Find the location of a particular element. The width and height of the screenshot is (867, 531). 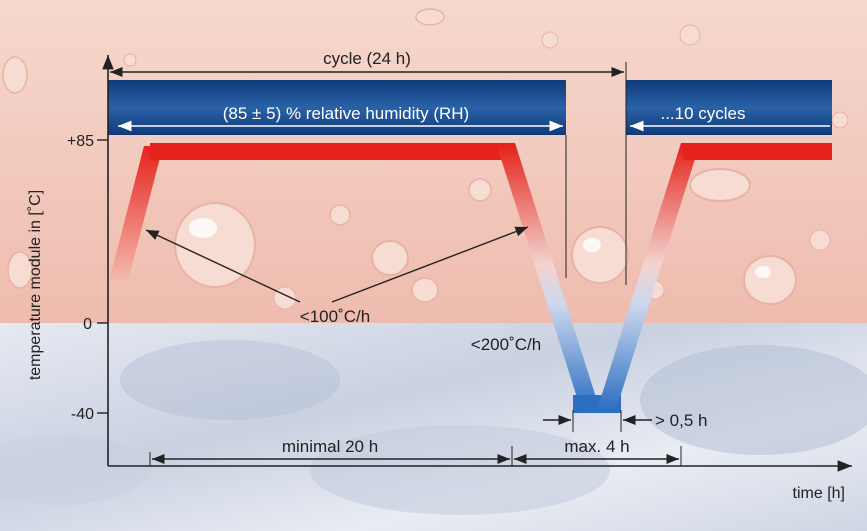

ramp-up-segment is located at coordinates (135, 215).